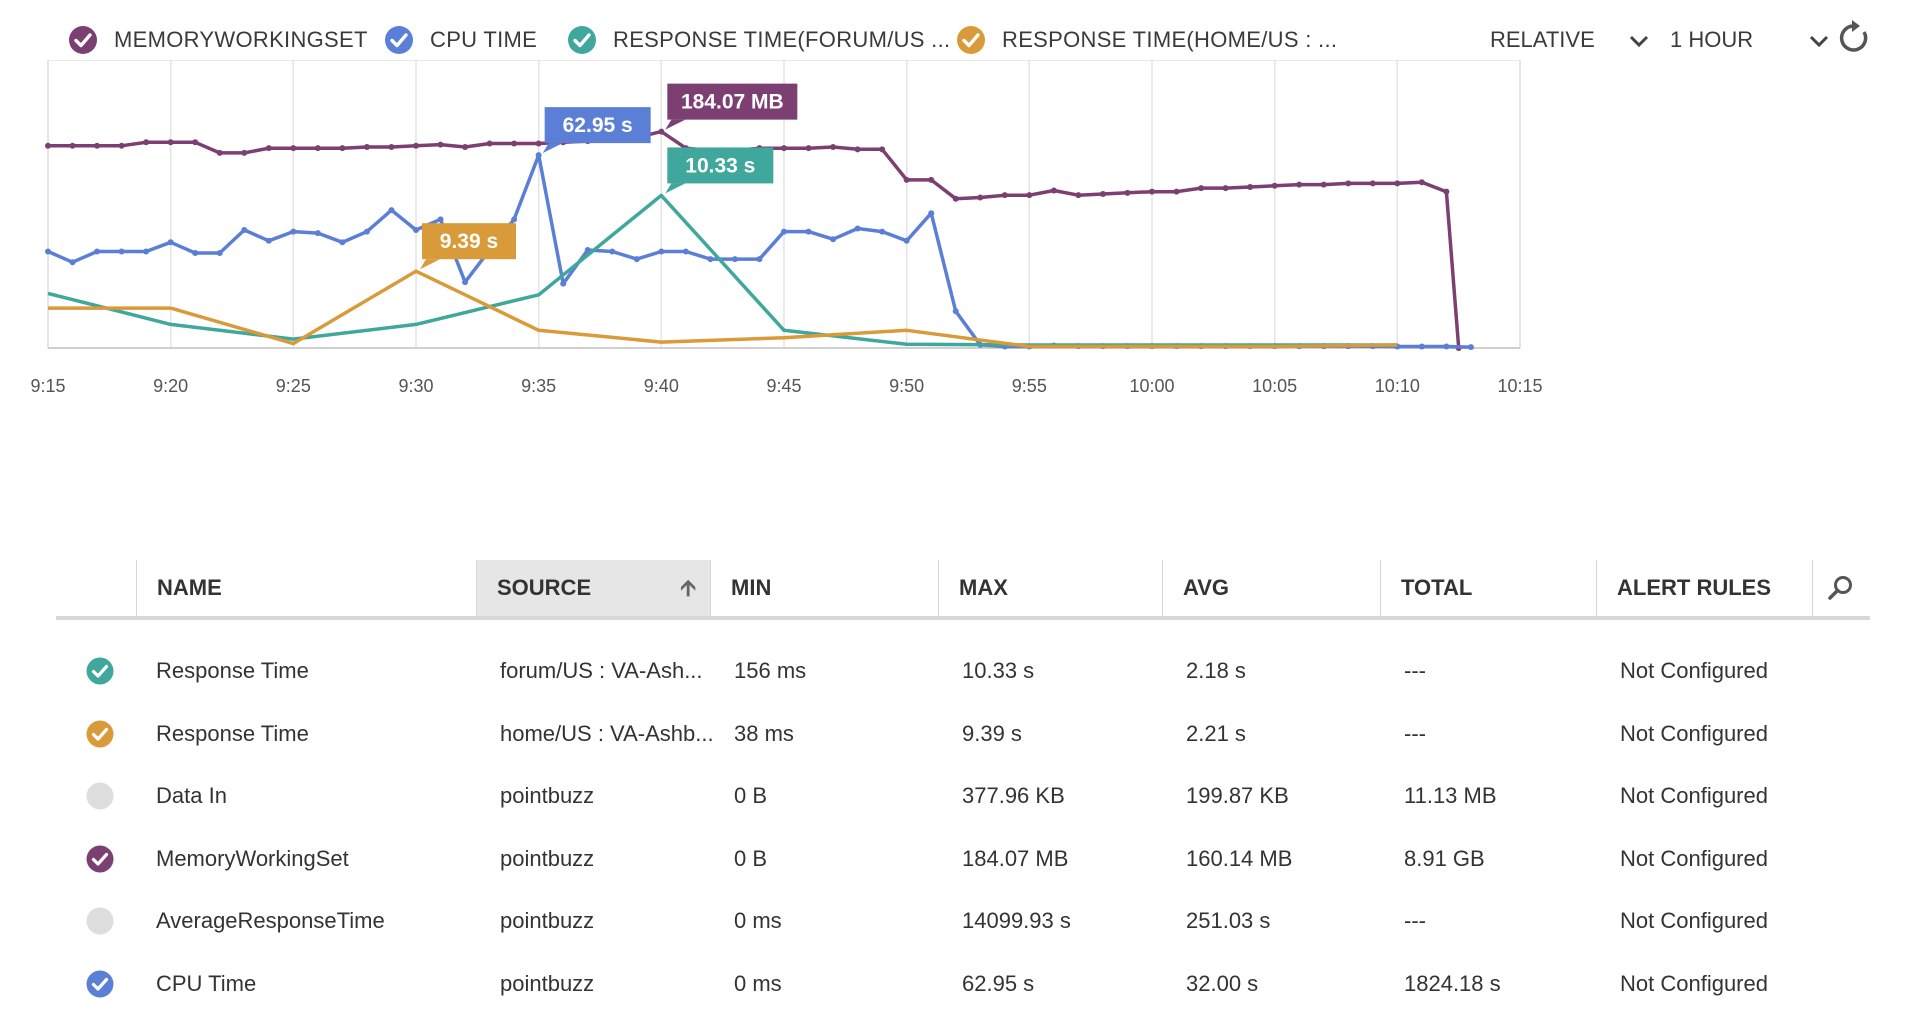 Image resolution: width=1912 pixels, height=1015 pixels. Describe the element at coordinates (1542, 40) in the screenshot. I see `relative-toggle: RELATIVE` at that location.